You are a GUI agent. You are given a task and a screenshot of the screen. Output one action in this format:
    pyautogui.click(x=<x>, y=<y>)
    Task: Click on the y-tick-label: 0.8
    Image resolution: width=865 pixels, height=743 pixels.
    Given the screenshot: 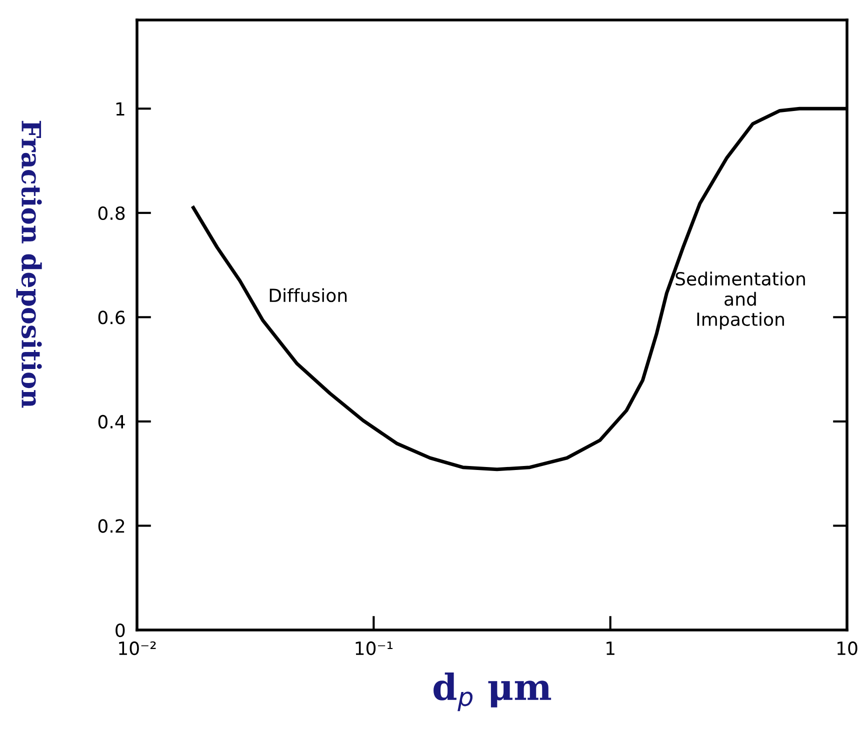 What is the action you would take?
    pyautogui.click(x=111, y=213)
    